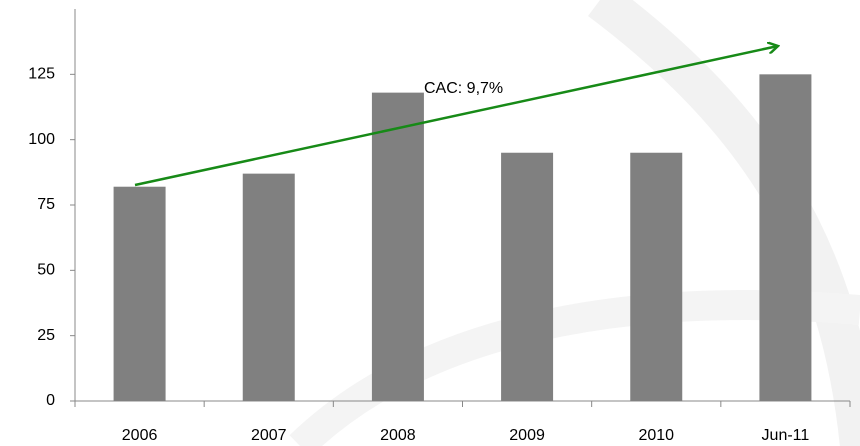  Describe the element at coordinates (46, 270) in the screenshot. I see `y-tick-label: 50` at that location.